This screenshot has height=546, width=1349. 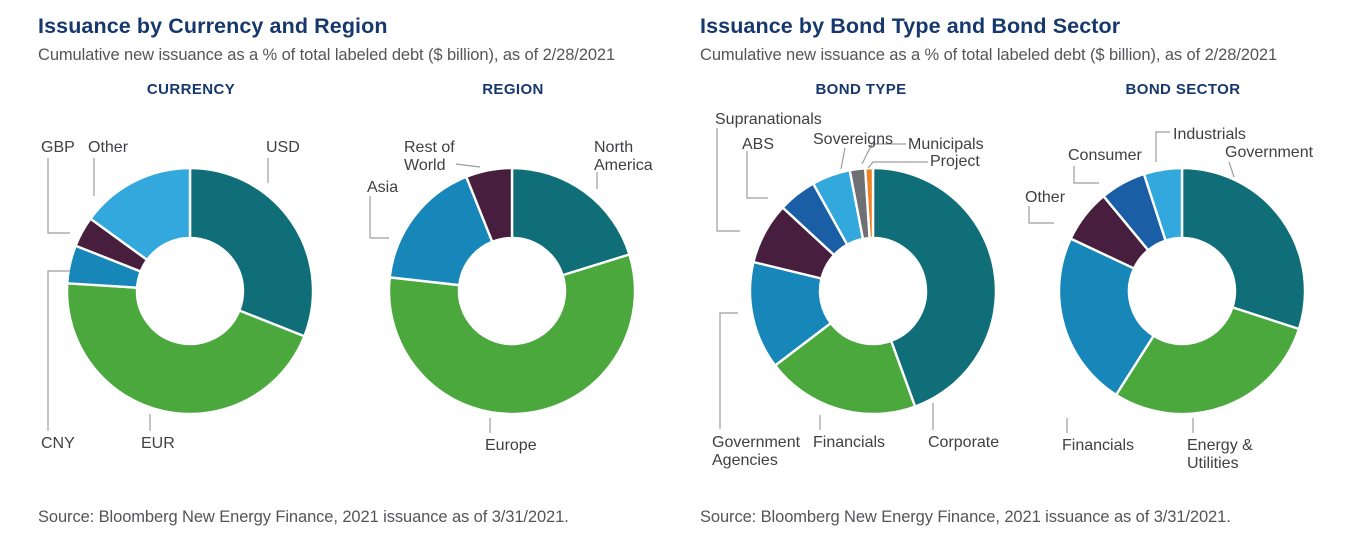 I want to click on slice-category-label-cny: CNY, so click(x=58, y=443).